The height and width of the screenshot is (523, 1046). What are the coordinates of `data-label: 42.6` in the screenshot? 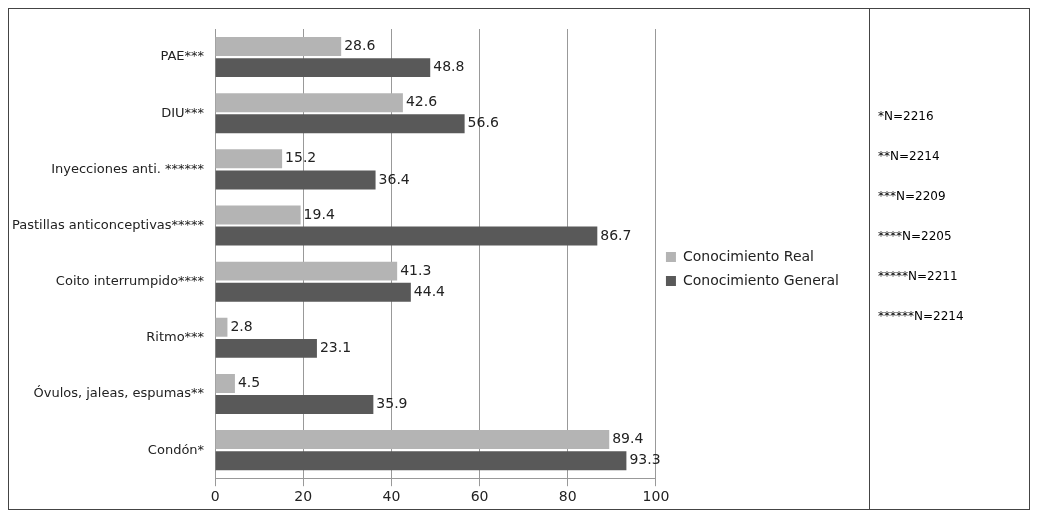 It's located at (421, 101).